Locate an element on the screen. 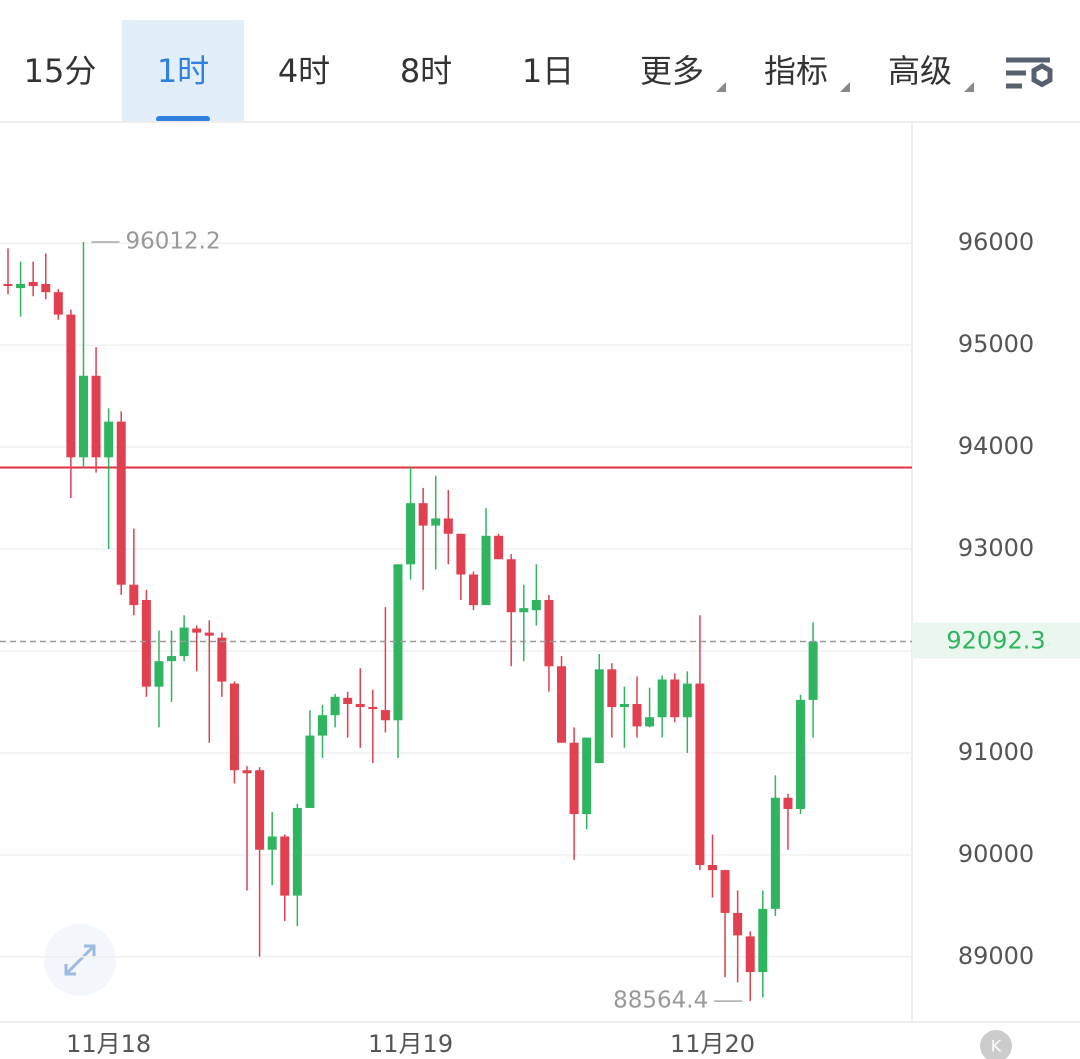 This screenshot has height=1059, width=1080. x-tick-label: 11月19 is located at coordinates (410, 1044).